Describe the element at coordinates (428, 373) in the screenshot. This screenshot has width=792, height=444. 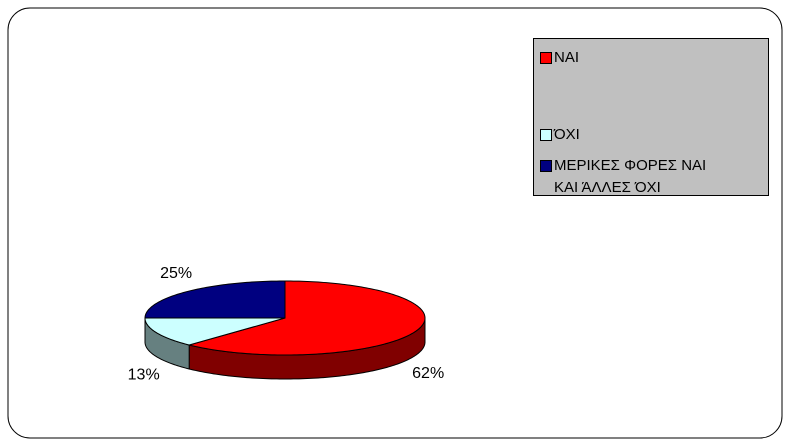
I see `data-label: 62%` at that location.